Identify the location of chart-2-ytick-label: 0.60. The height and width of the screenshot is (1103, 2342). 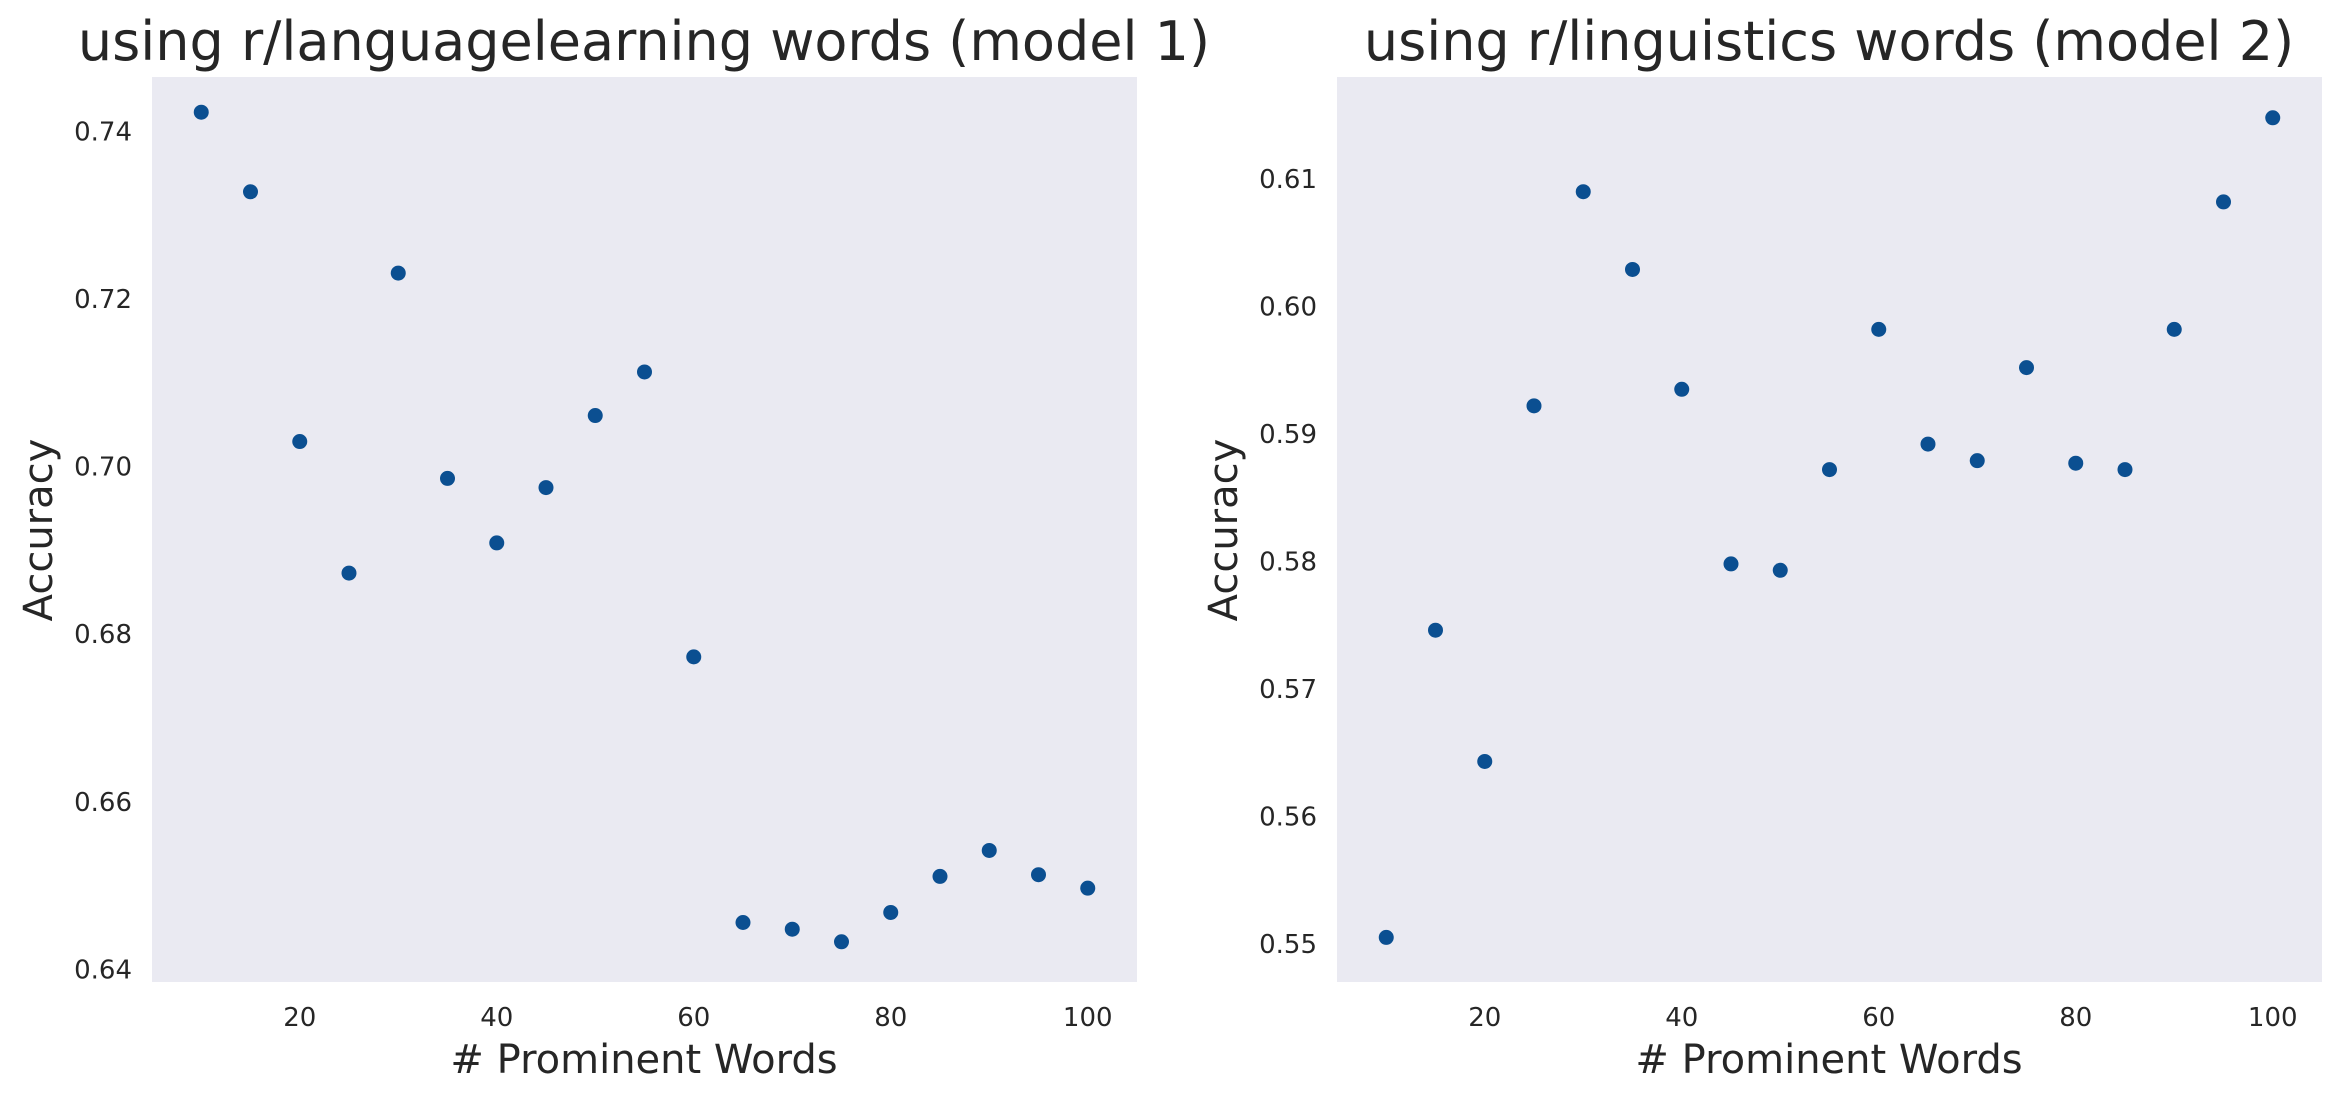
(1288, 307).